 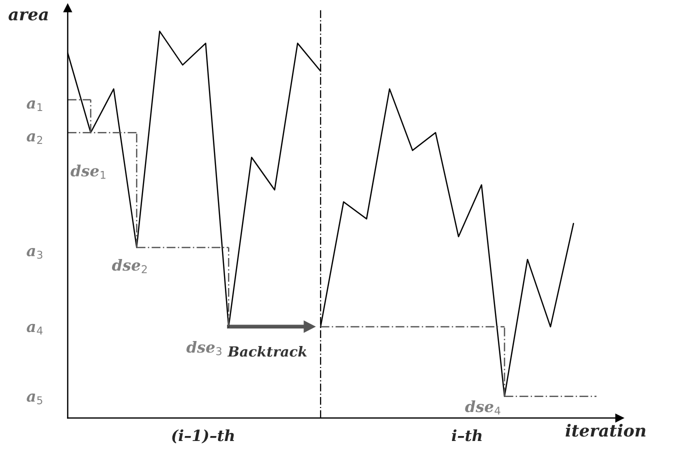 What do you see at coordinates (467, 435) in the screenshot?
I see `text: i–th` at bounding box center [467, 435].